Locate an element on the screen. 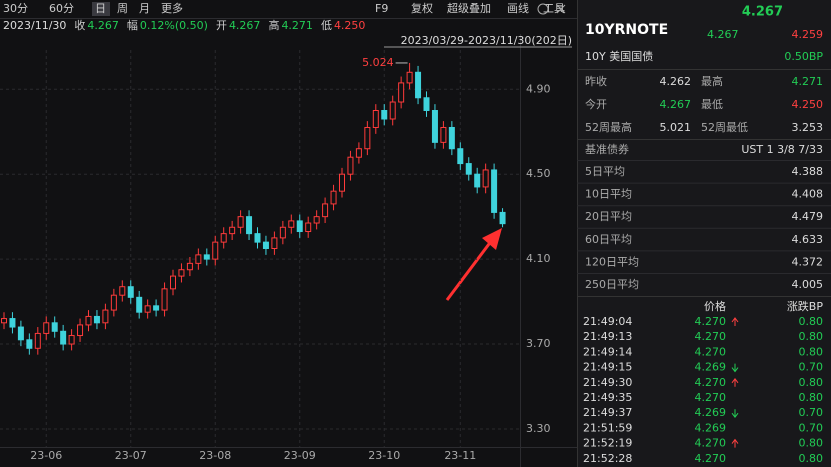 This screenshot has height=467, width=831. arrow-head is located at coordinates (492, 239).